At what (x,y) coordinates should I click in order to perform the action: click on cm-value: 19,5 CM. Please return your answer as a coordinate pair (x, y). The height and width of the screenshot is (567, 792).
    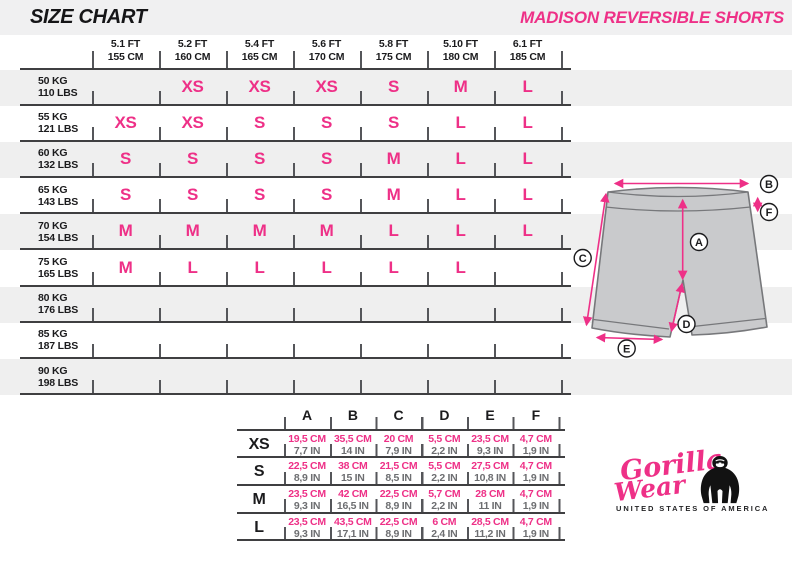
    Looking at the image, I should click on (307, 438).